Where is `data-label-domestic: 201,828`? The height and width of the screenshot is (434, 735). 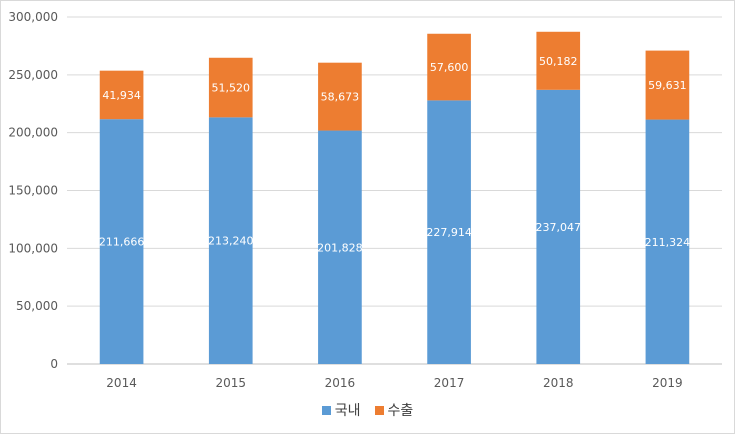 data-label-domestic: 201,828 is located at coordinates (340, 247).